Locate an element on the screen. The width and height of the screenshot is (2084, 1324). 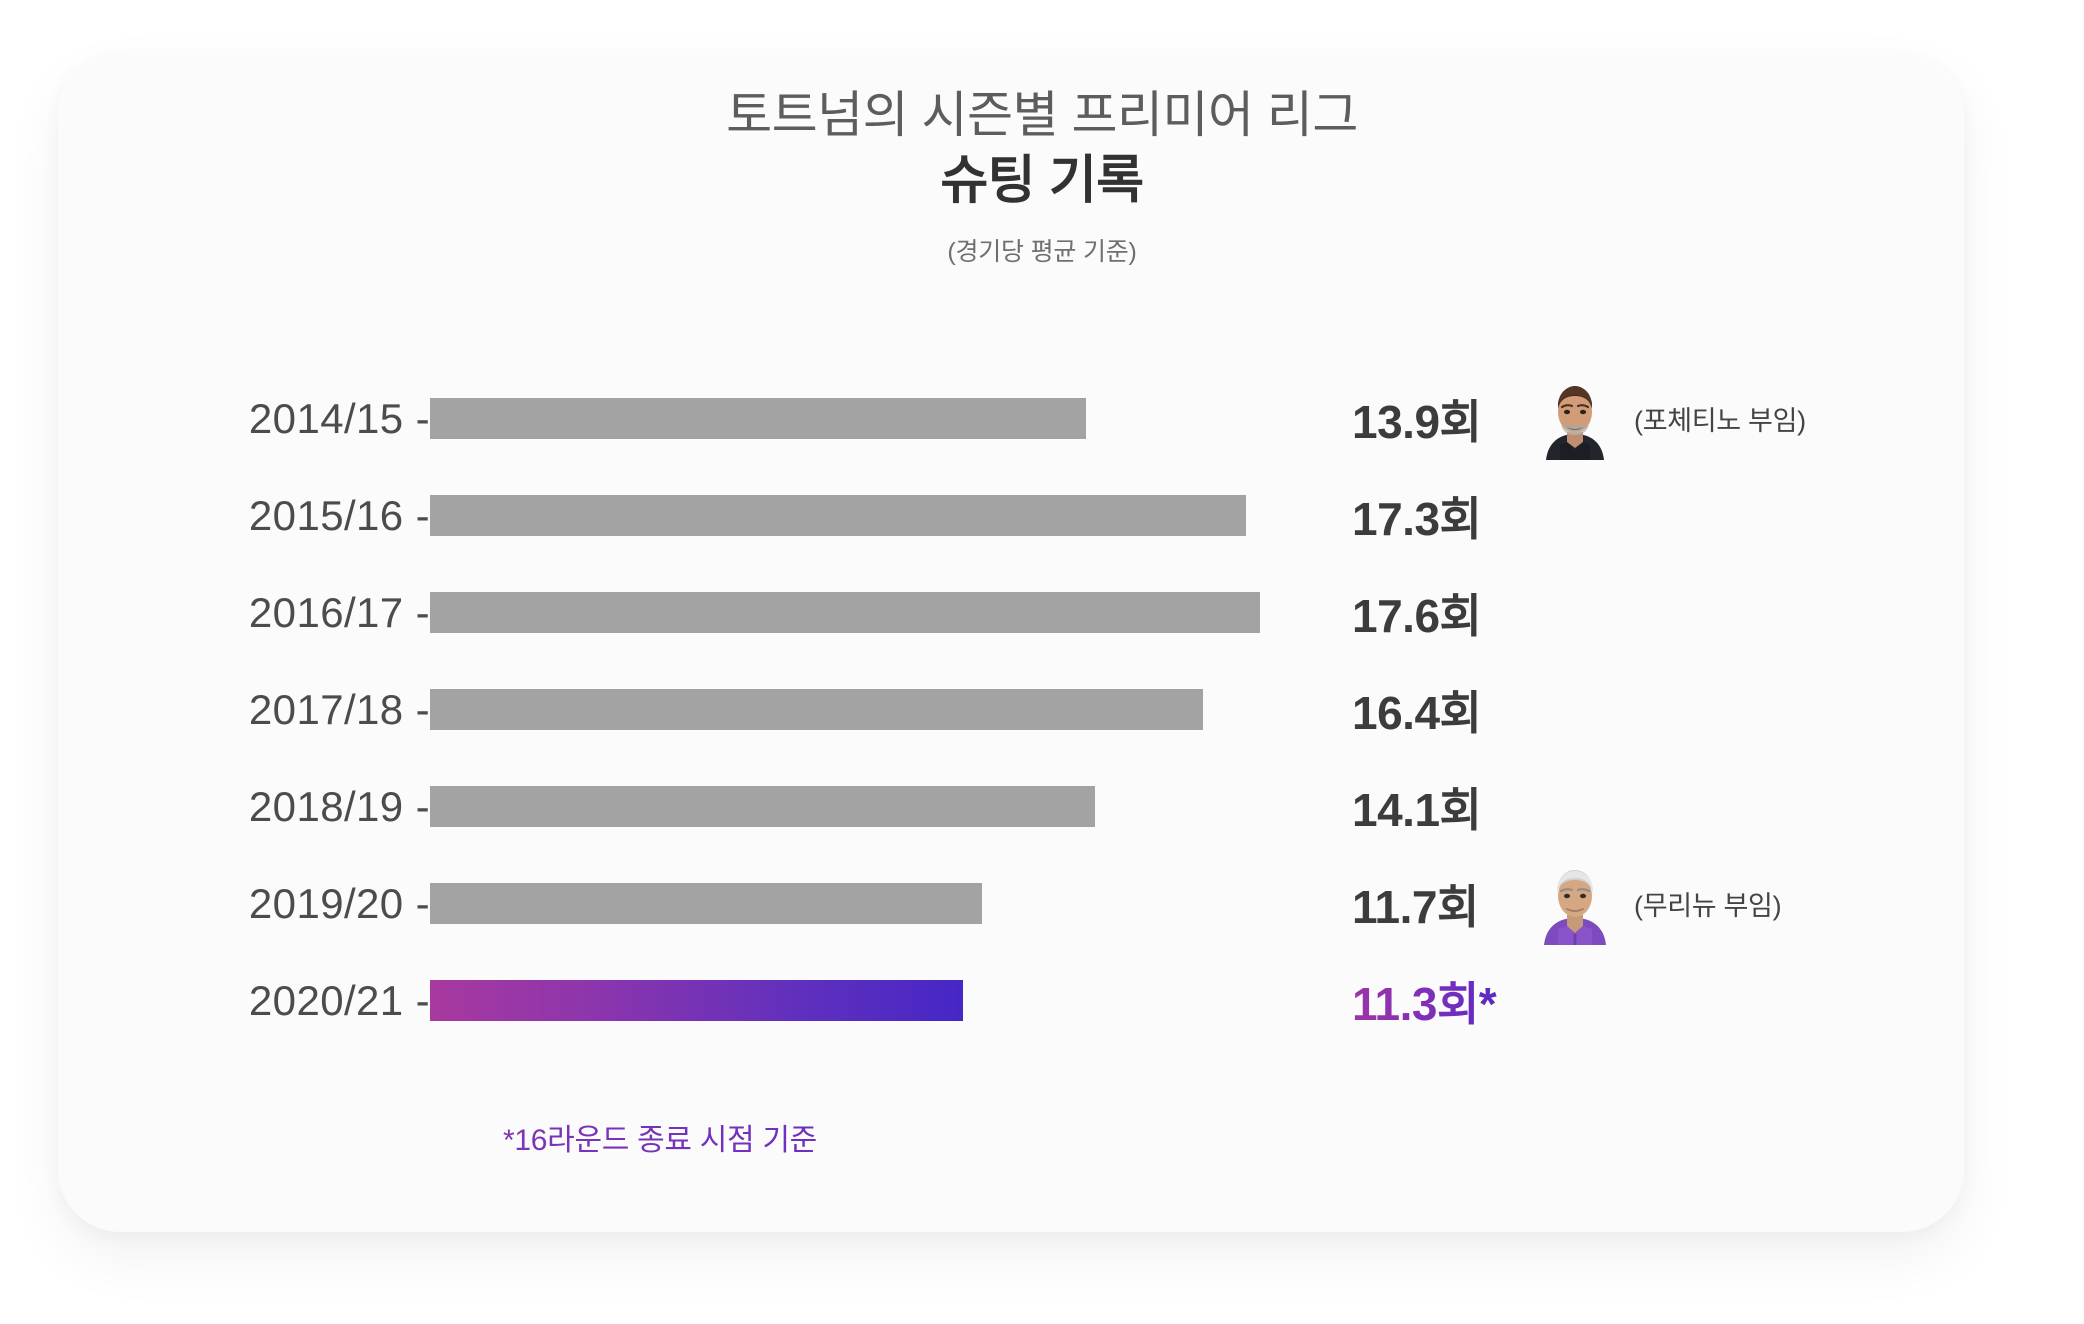
bar-row: 2019/20 - 11.7회 (무리뉴 부임) is located at coordinates (1042, 903).